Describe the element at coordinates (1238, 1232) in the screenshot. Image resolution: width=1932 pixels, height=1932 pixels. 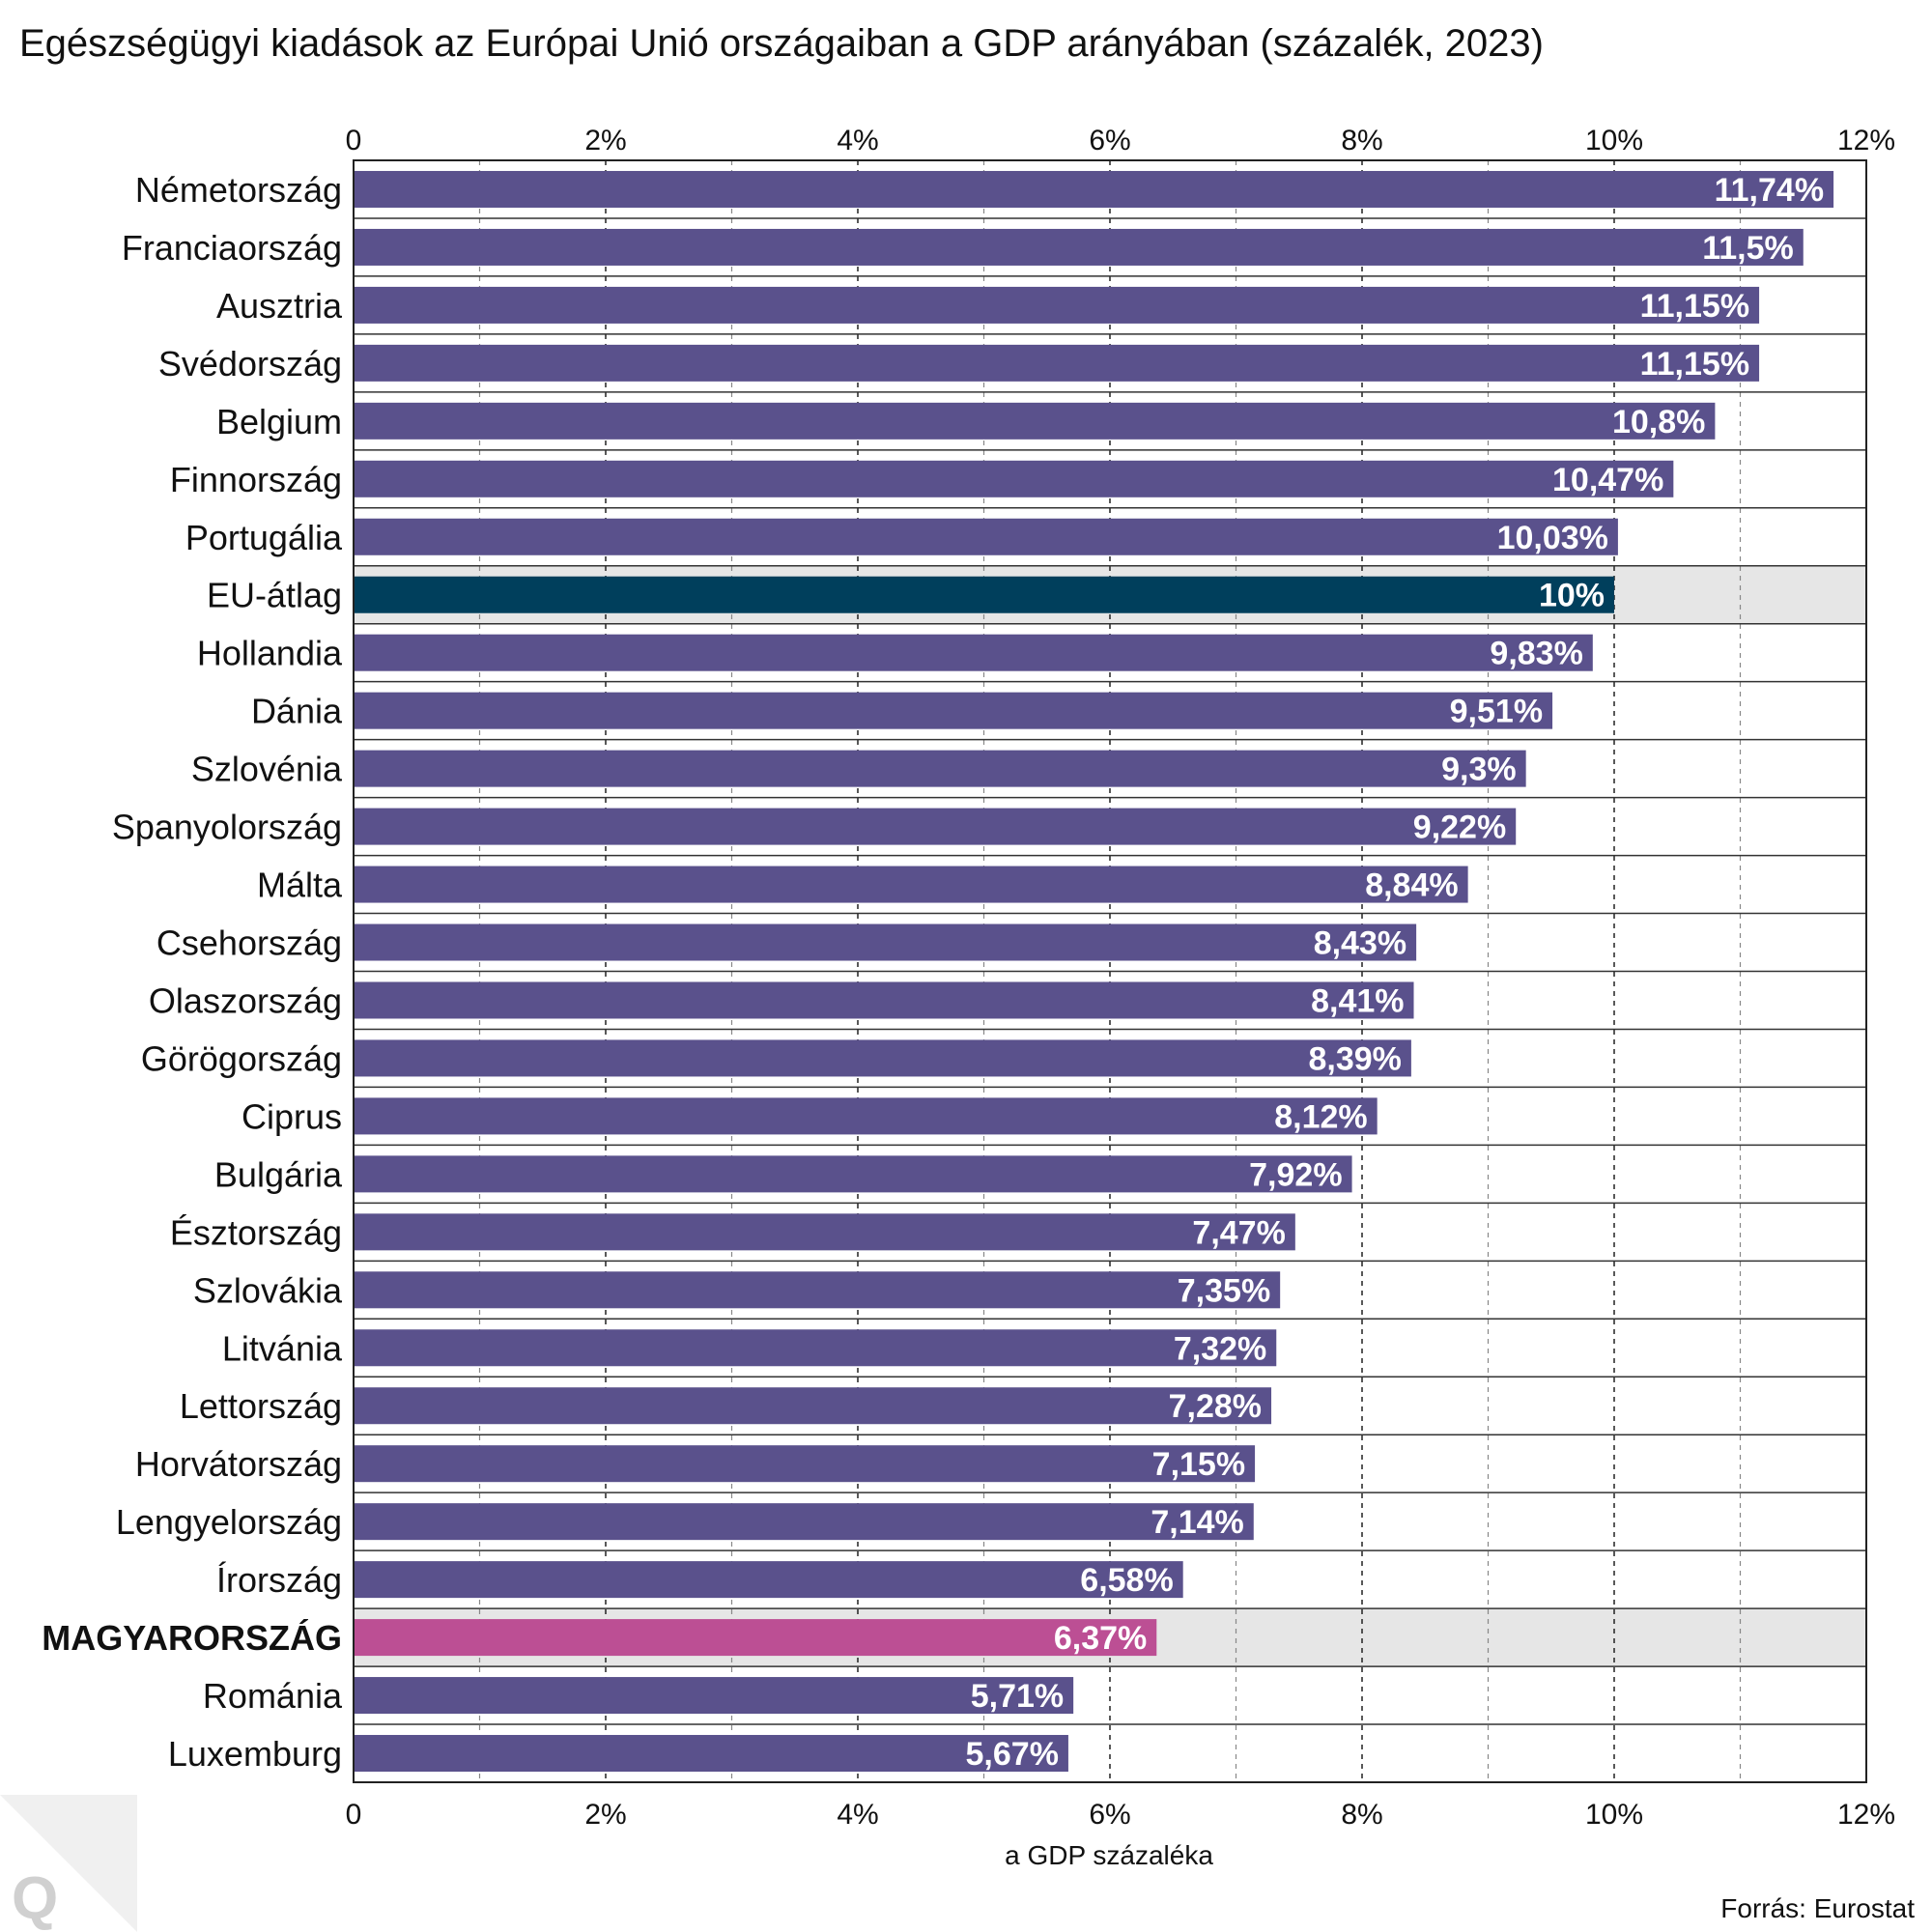
I see `value-label: 7,47%` at that location.